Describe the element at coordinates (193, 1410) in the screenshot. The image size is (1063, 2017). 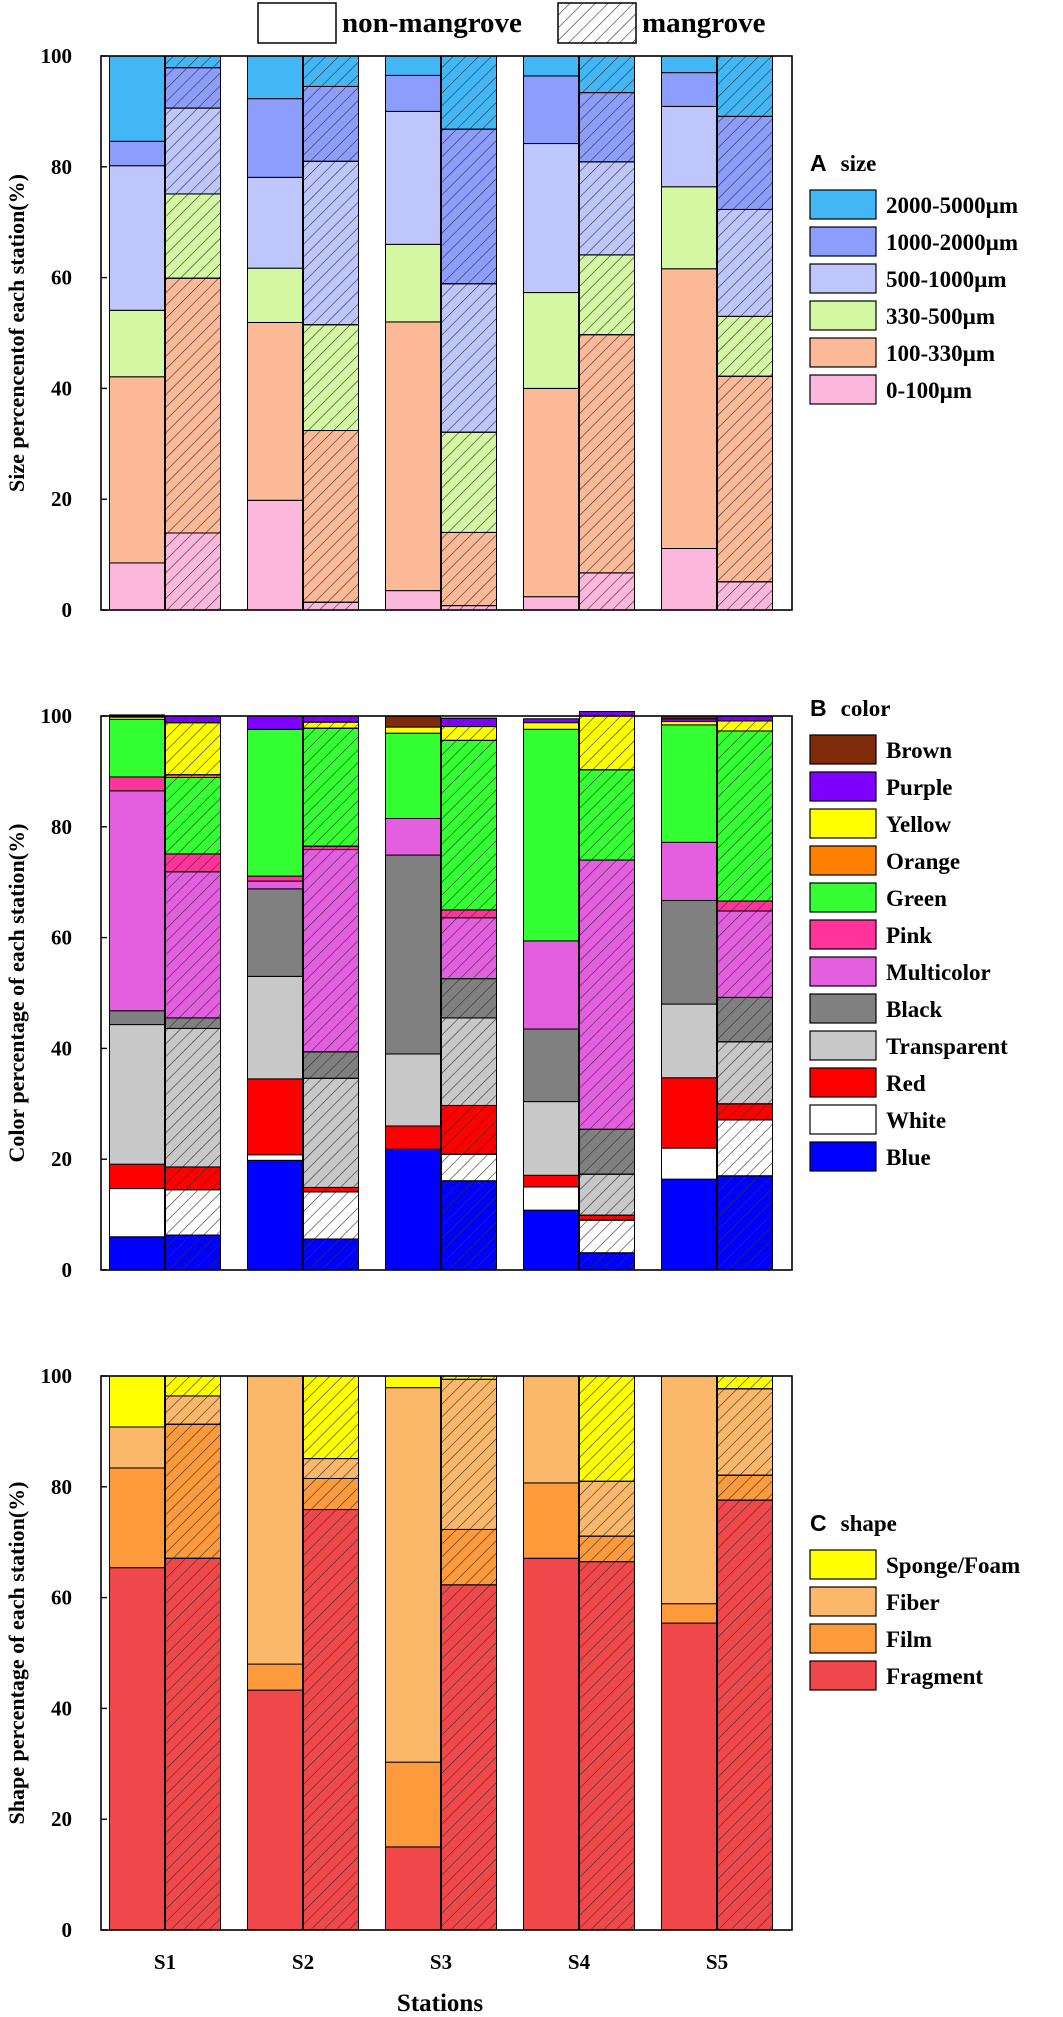
I see `bar-s1-mangrove-fiber-hatch` at that location.